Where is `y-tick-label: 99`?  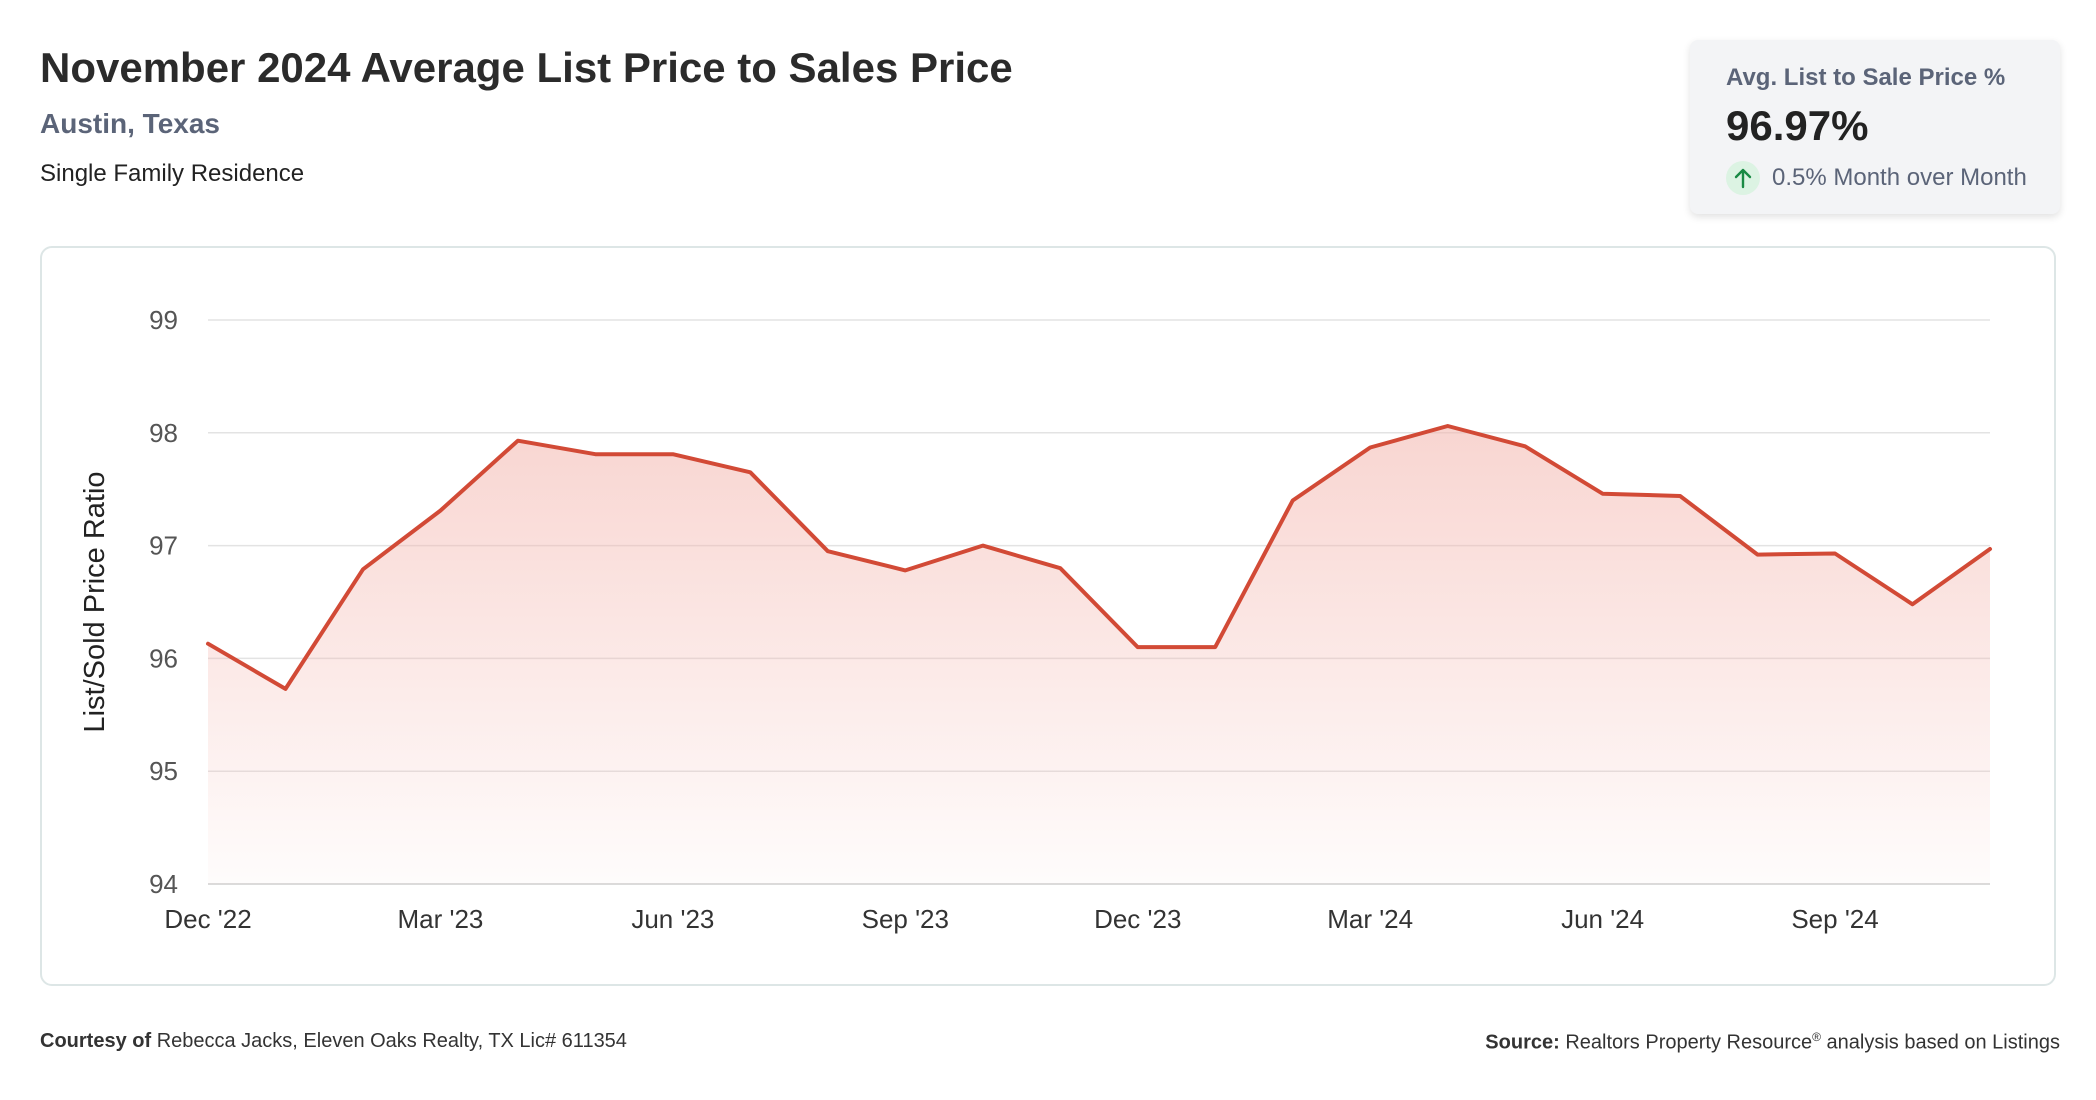 y-tick-label: 99 is located at coordinates (163, 320).